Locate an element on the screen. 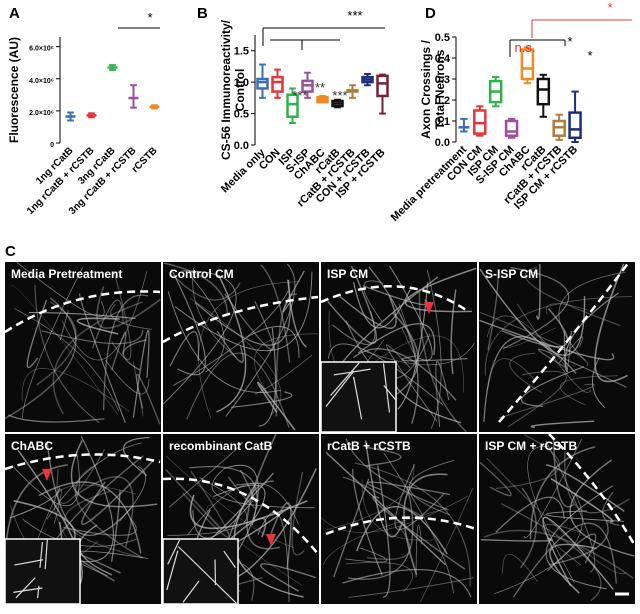 The image size is (640, 614). micrograph: recombinant CatB is located at coordinates (241, 519).